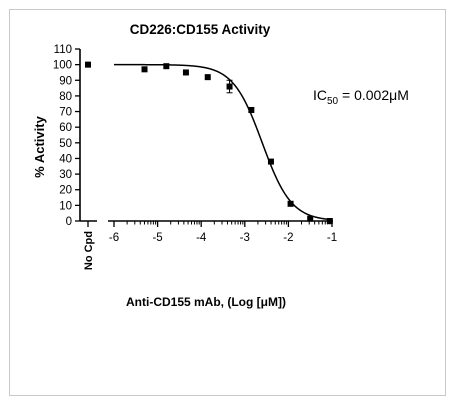 This screenshot has height=407, width=458. What do you see at coordinates (206, 302) in the screenshot?
I see `x-axis-label: Anti-CD155 mAb, (Log [μM])` at bounding box center [206, 302].